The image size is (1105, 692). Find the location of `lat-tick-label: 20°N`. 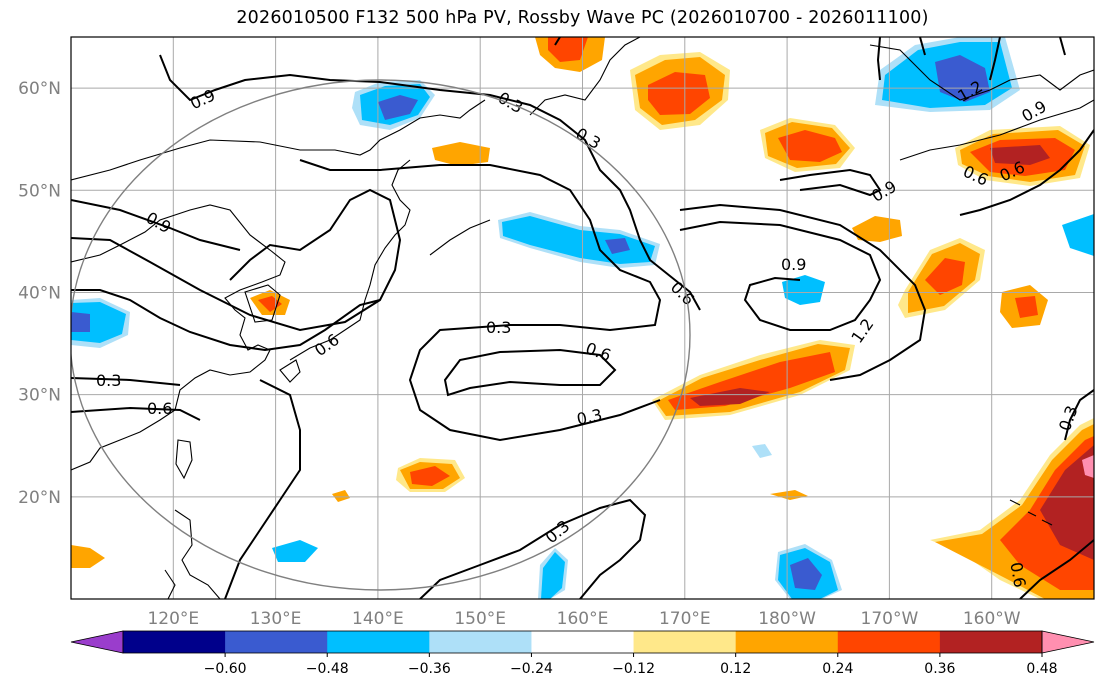

lat-tick-label: 20°N is located at coordinates (39, 498).